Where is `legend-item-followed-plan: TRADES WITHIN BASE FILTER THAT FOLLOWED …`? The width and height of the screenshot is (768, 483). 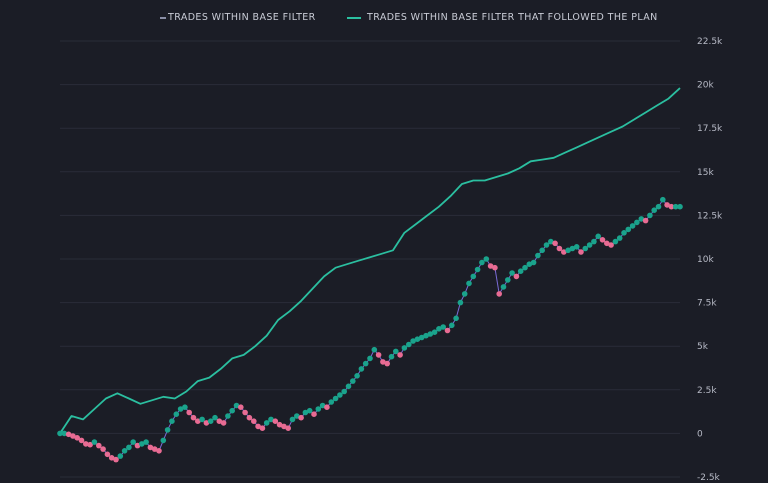 legend-item-followed-plan: TRADES WITHIN BASE FILTER THAT FOLLOWED … is located at coordinates (502, 17).